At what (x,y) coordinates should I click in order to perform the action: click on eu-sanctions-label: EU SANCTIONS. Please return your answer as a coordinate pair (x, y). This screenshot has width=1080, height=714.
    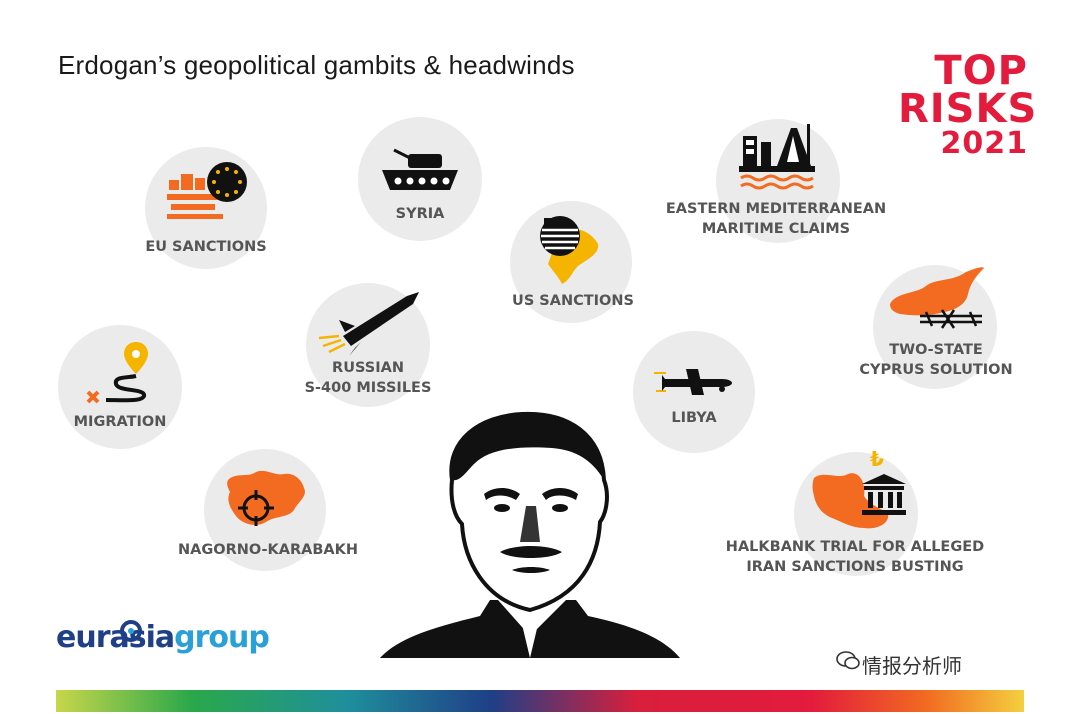
    Looking at the image, I should click on (206, 247).